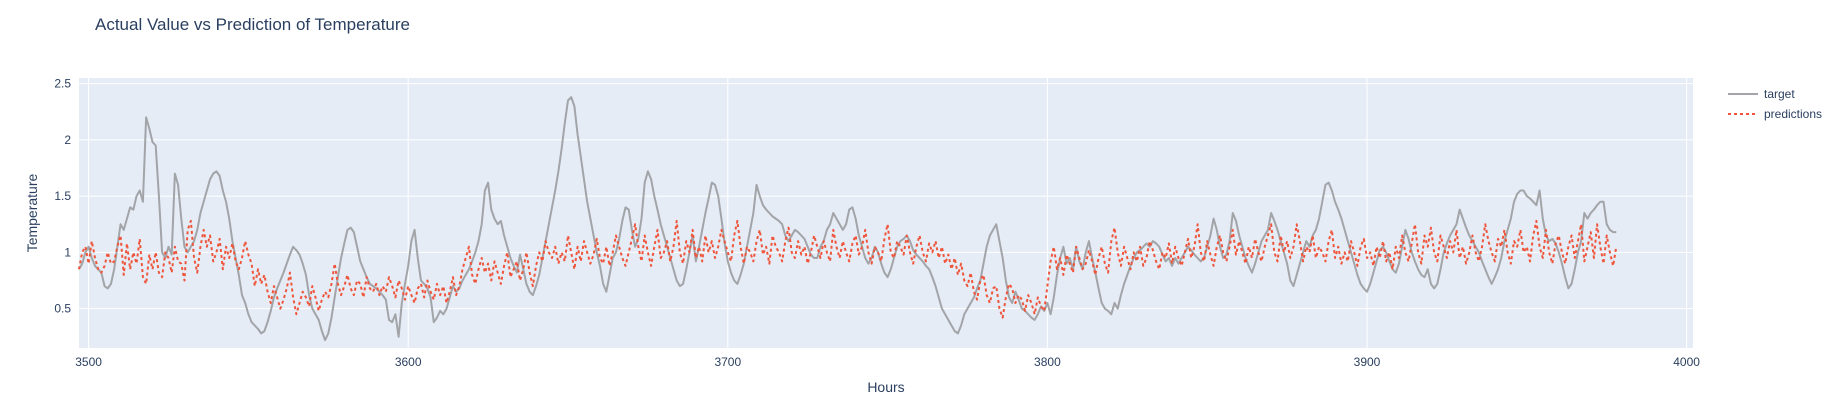  I want to click on x-tick-label: 3500, so click(88, 362).